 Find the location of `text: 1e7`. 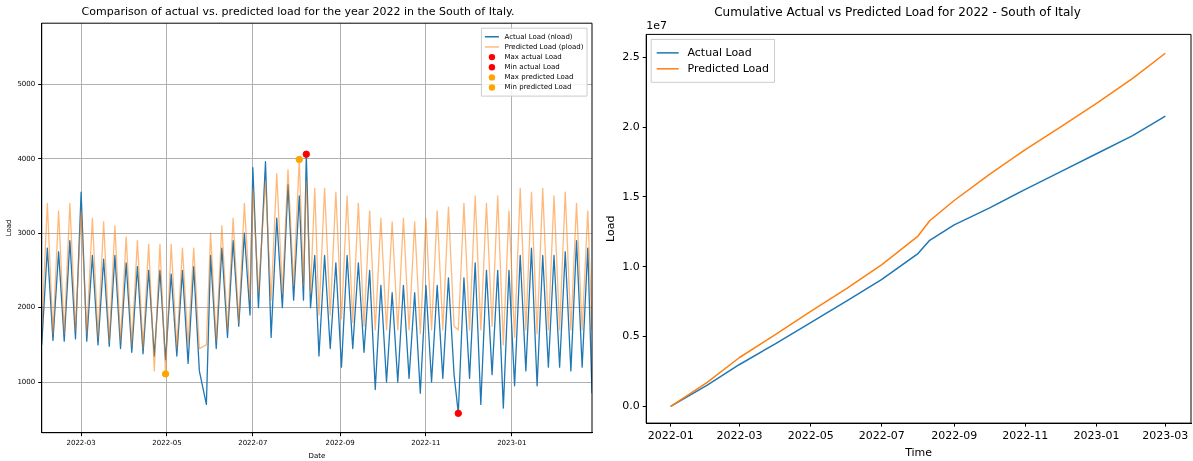

text: 1e7 is located at coordinates (656, 25).